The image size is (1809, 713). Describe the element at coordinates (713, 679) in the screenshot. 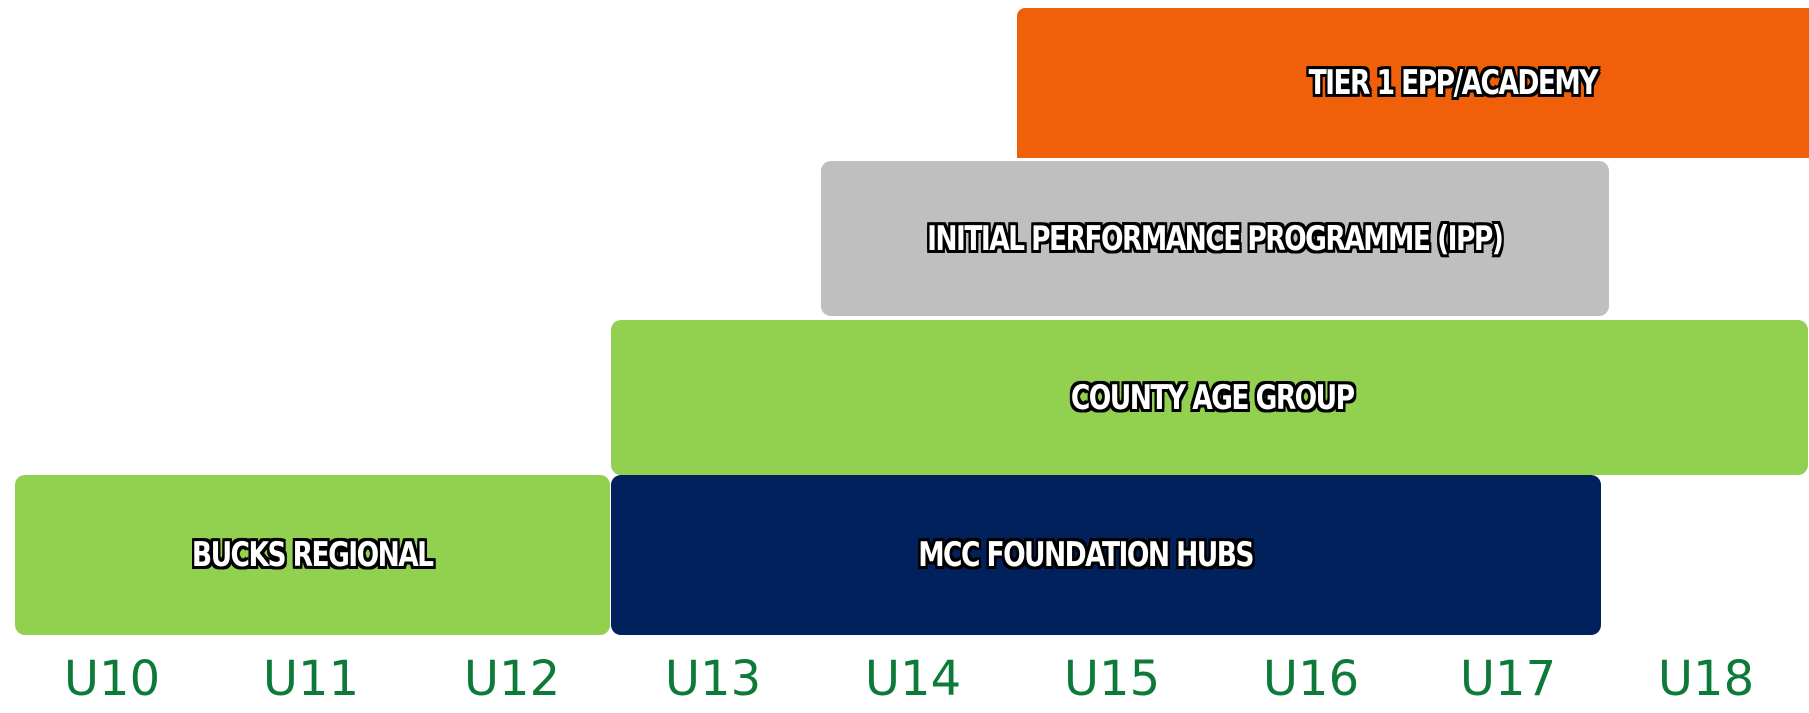

I see `age-label-u13: U13` at that location.